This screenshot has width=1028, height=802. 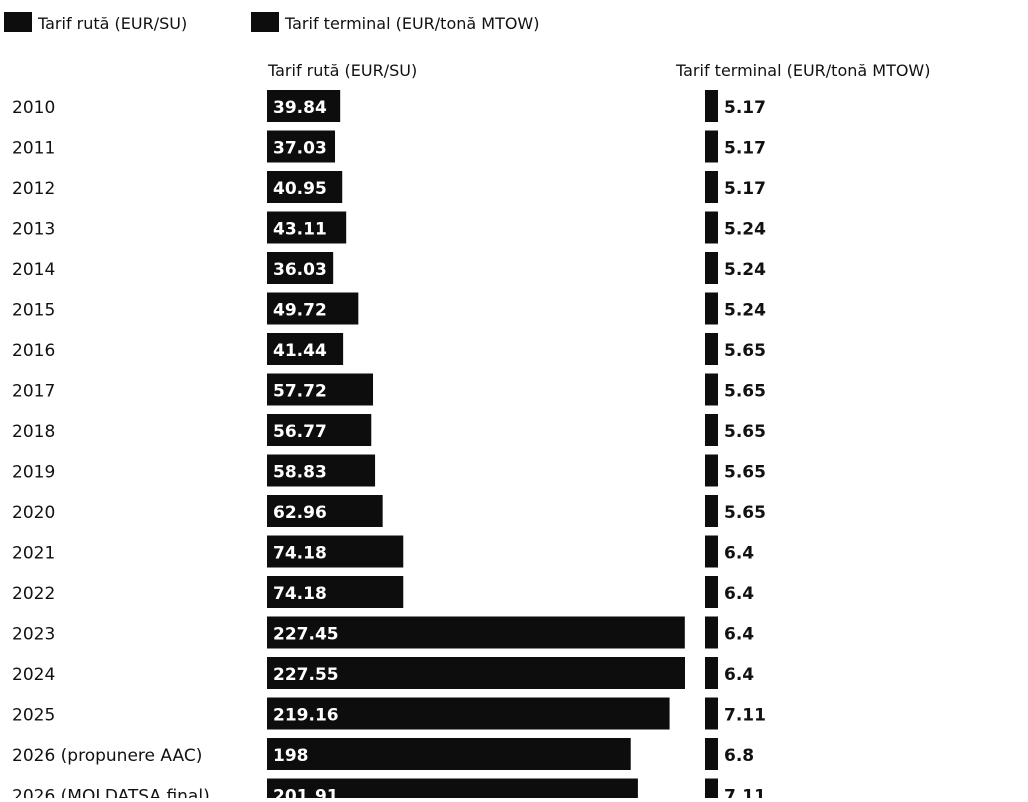 I want to click on legend-label-route: Tarif rută (EUR/SU), so click(x=112, y=23).